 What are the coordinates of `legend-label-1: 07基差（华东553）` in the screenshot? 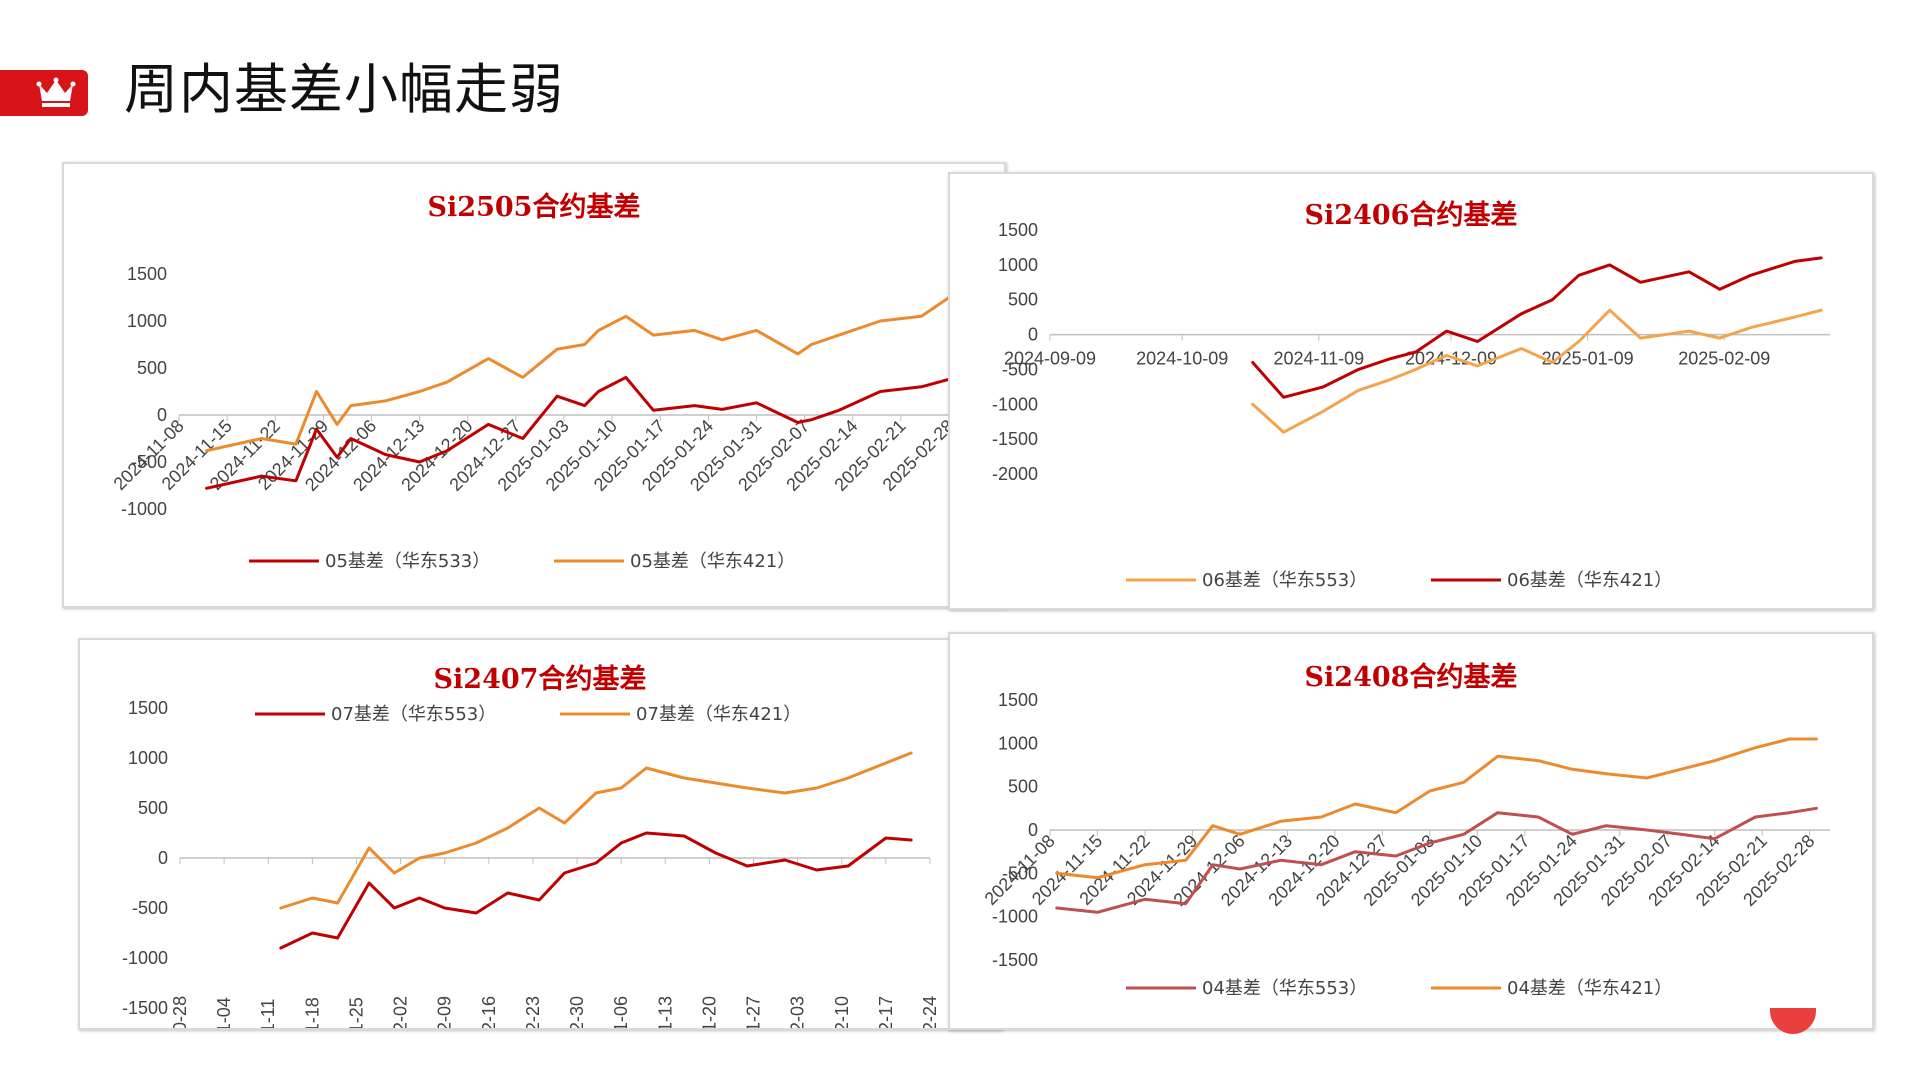 It's located at (413, 714).